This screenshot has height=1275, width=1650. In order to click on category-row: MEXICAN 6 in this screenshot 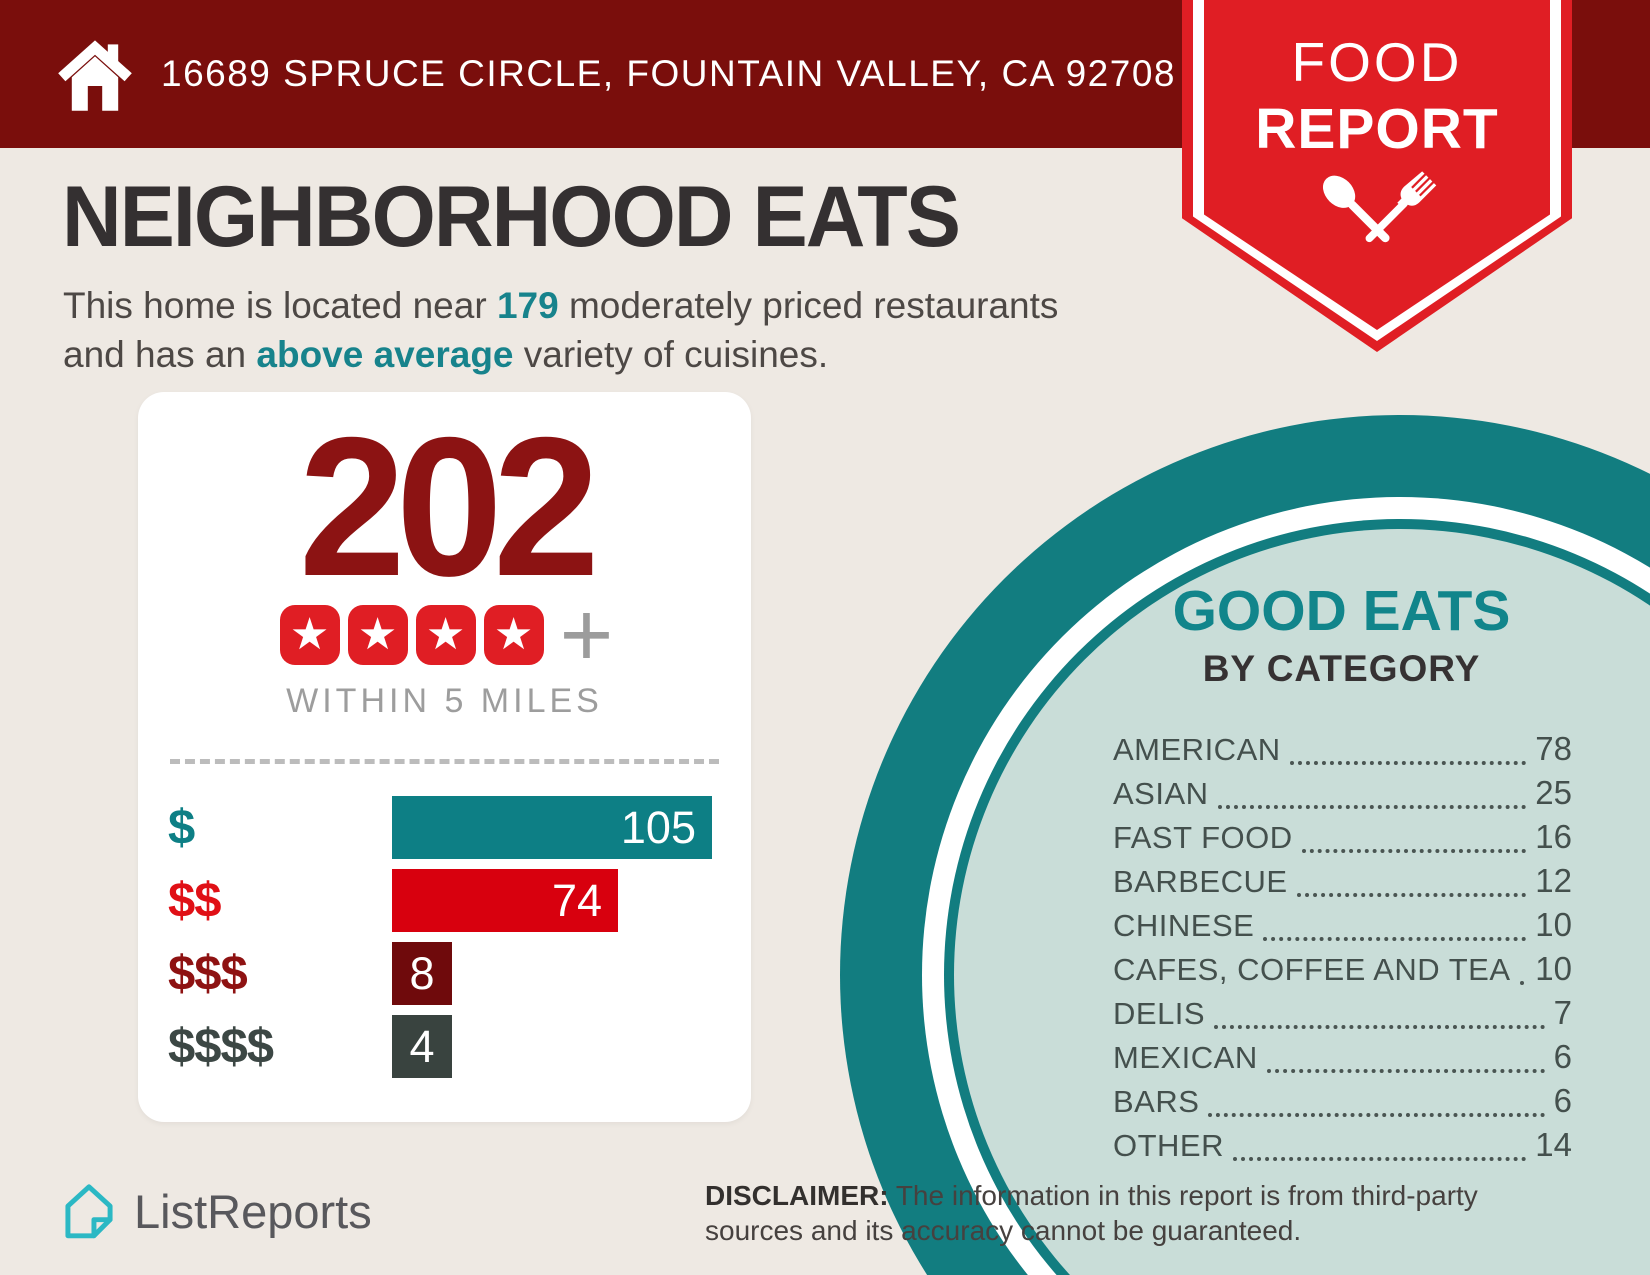, I will do `click(1342, 1060)`.